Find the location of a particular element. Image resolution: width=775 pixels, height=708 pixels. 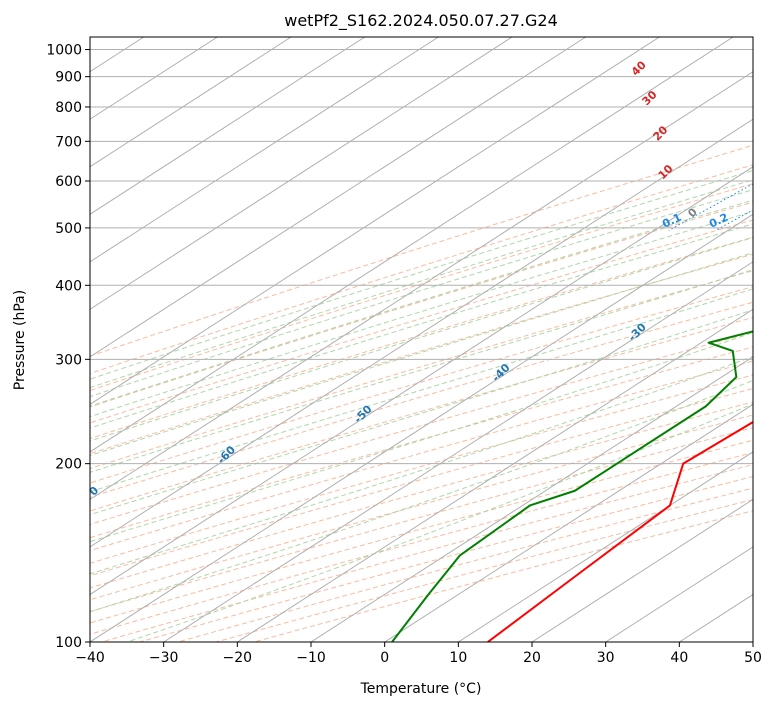

y-tick-label: 800 is located at coordinates (68, 108).